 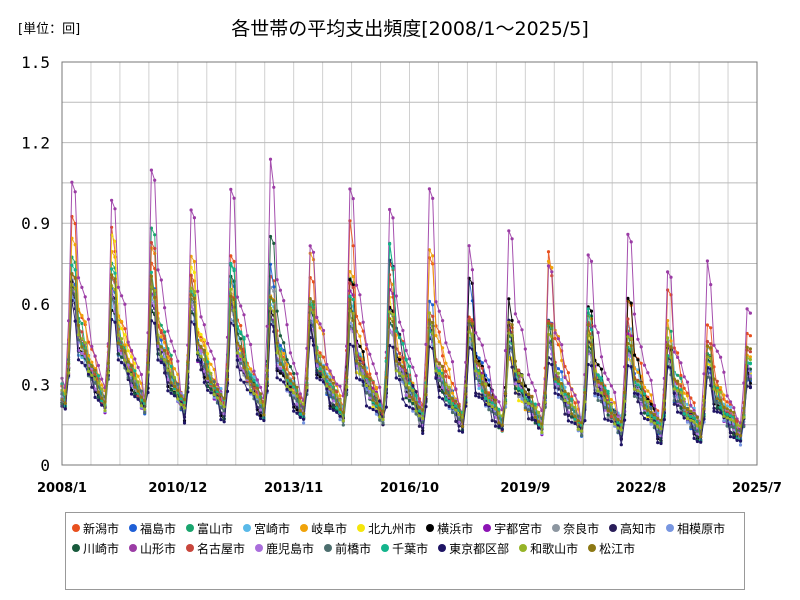 I want to click on legend-item: 川崎市, so click(x=95, y=548).